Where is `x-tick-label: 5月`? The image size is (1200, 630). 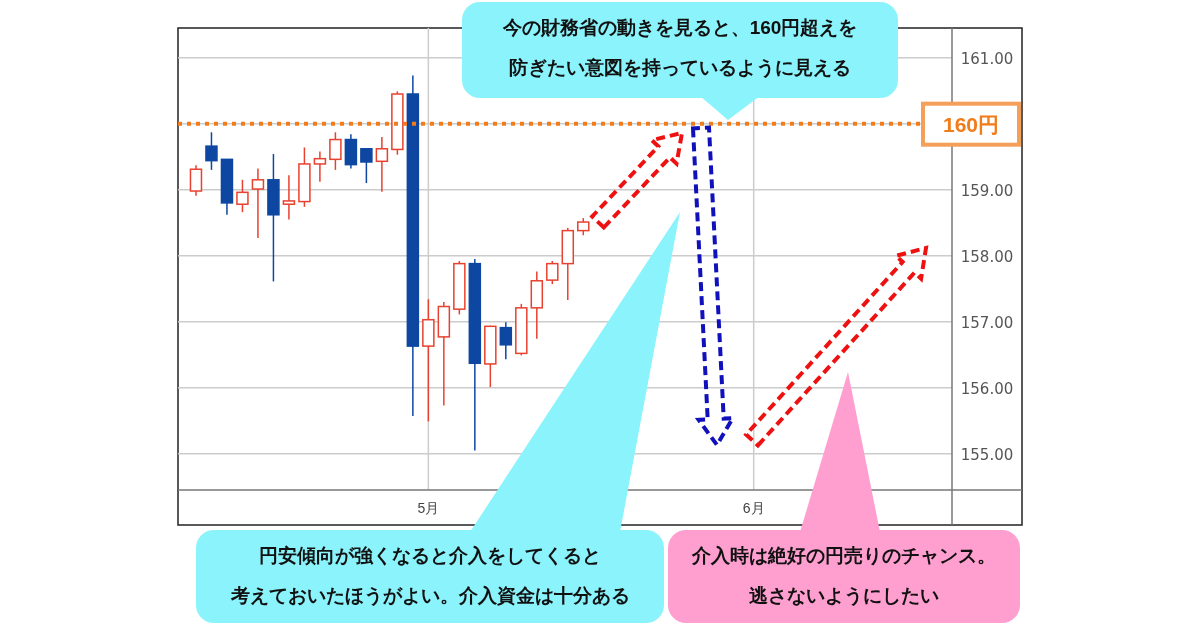 x-tick-label: 5月 is located at coordinates (428, 508).